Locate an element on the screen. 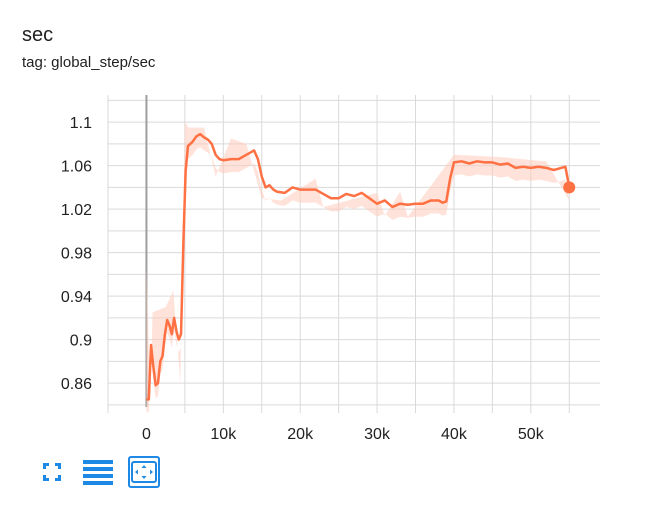 The height and width of the screenshot is (506, 651). x-tick-label: 30k is located at coordinates (377, 434).